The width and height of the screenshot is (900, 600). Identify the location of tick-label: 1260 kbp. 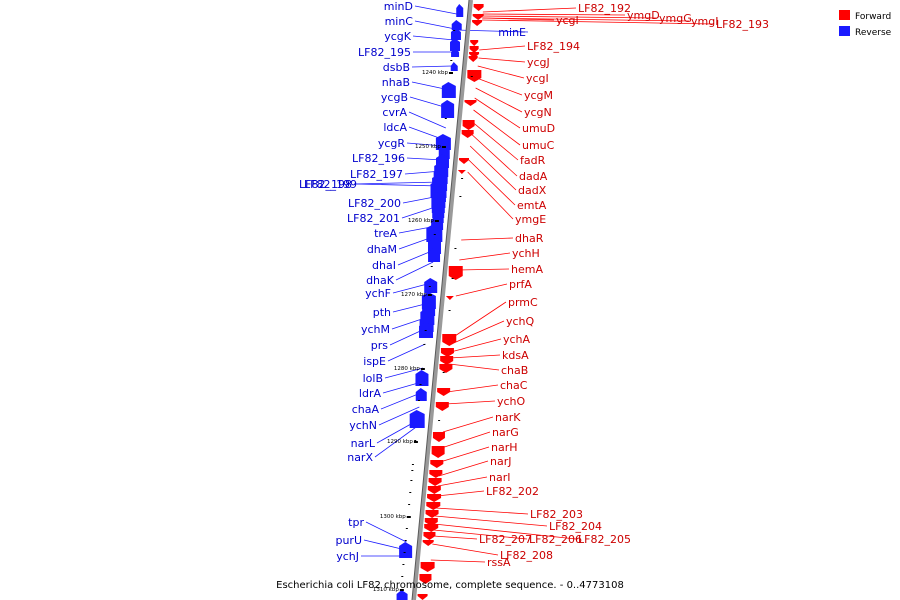
(421, 221).